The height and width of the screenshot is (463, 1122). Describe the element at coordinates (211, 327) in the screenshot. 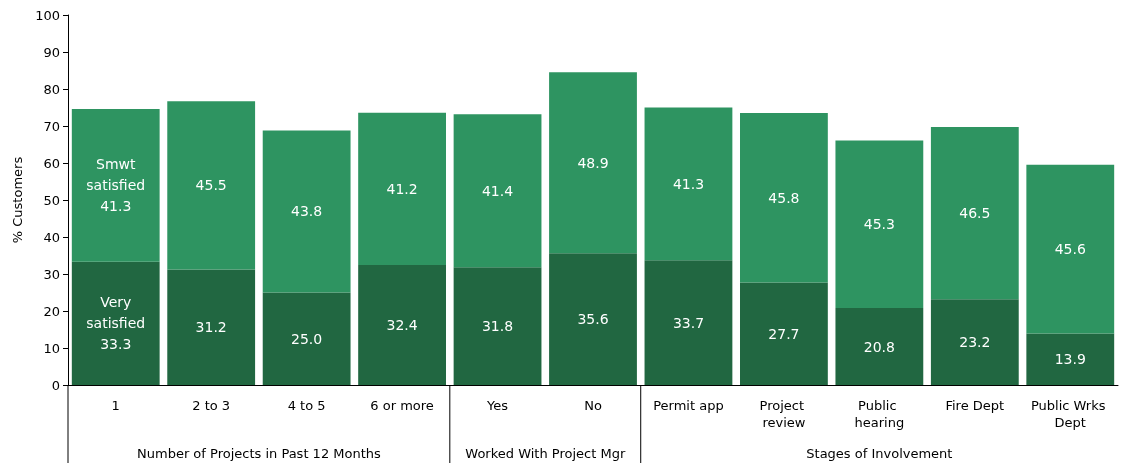

I see `data-label: 31.2` at that location.